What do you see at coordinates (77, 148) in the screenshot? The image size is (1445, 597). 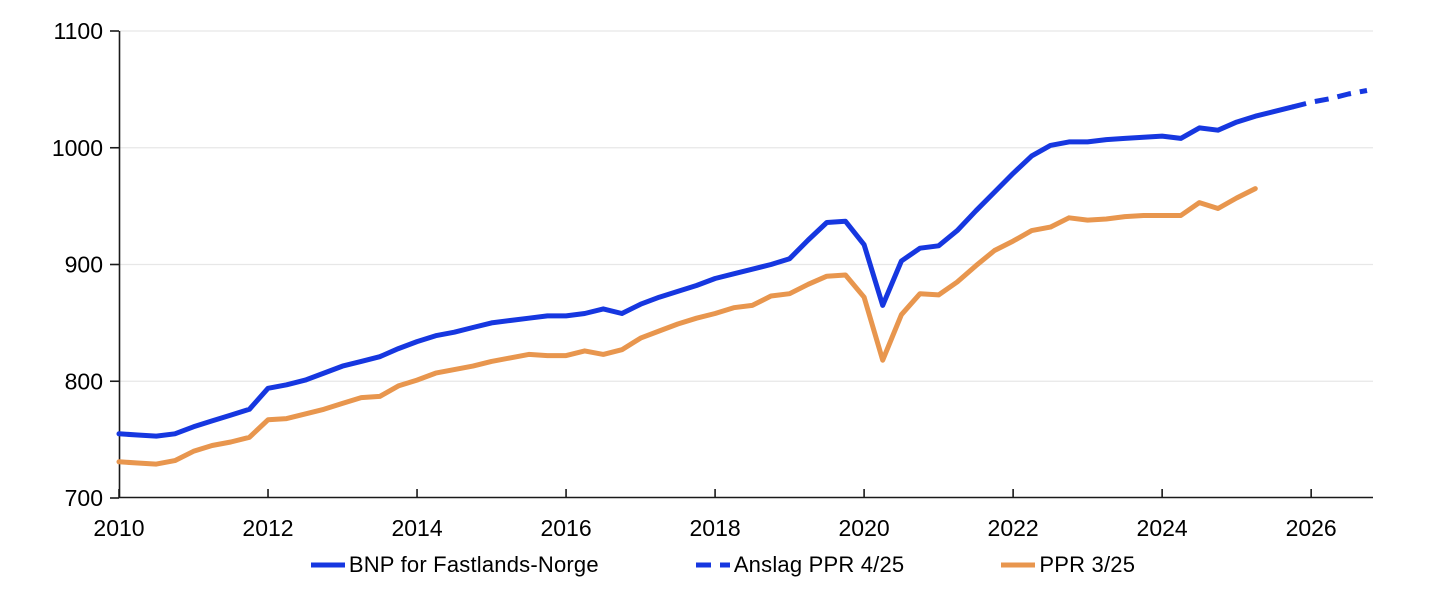 I see `y-tick-label-1000: 1000` at bounding box center [77, 148].